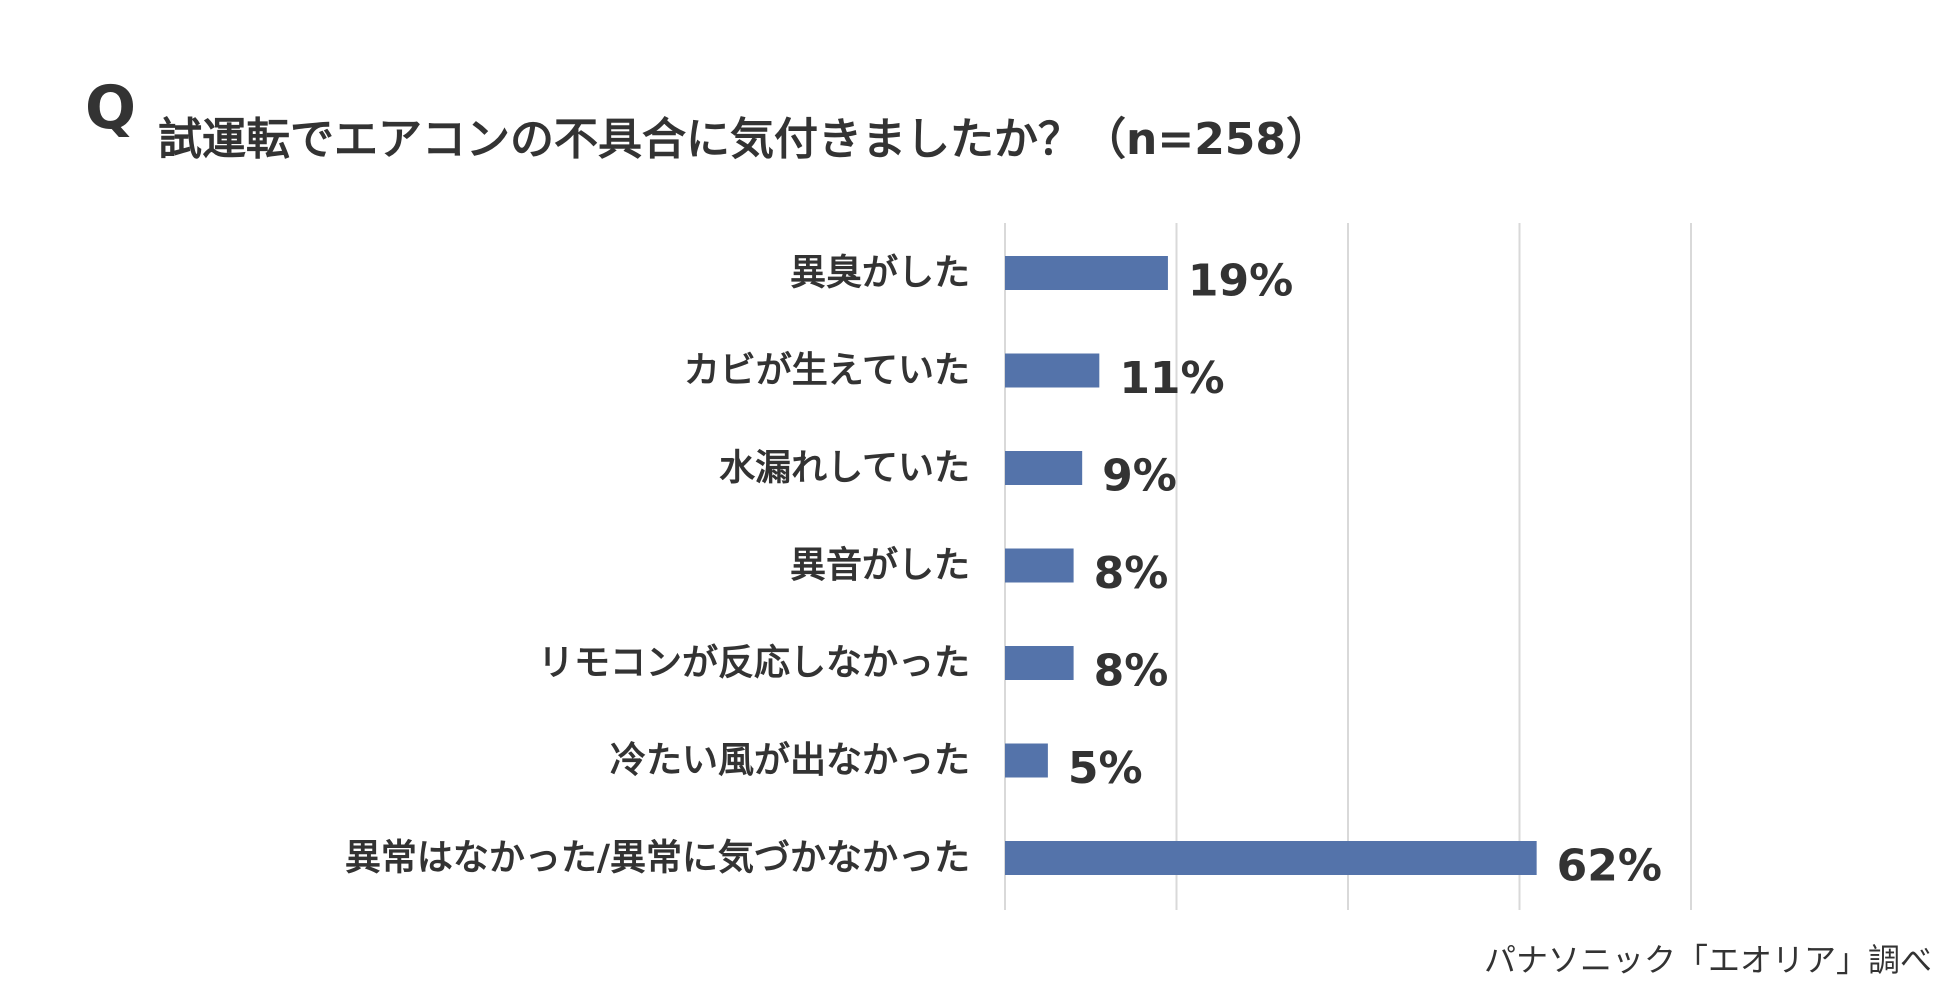 This screenshot has height=990, width=1950. What do you see at coordinates (754, 663) in the screenshot?
I see `category-label: リモコンが反応しなかった` at bounding box center [754, 663].